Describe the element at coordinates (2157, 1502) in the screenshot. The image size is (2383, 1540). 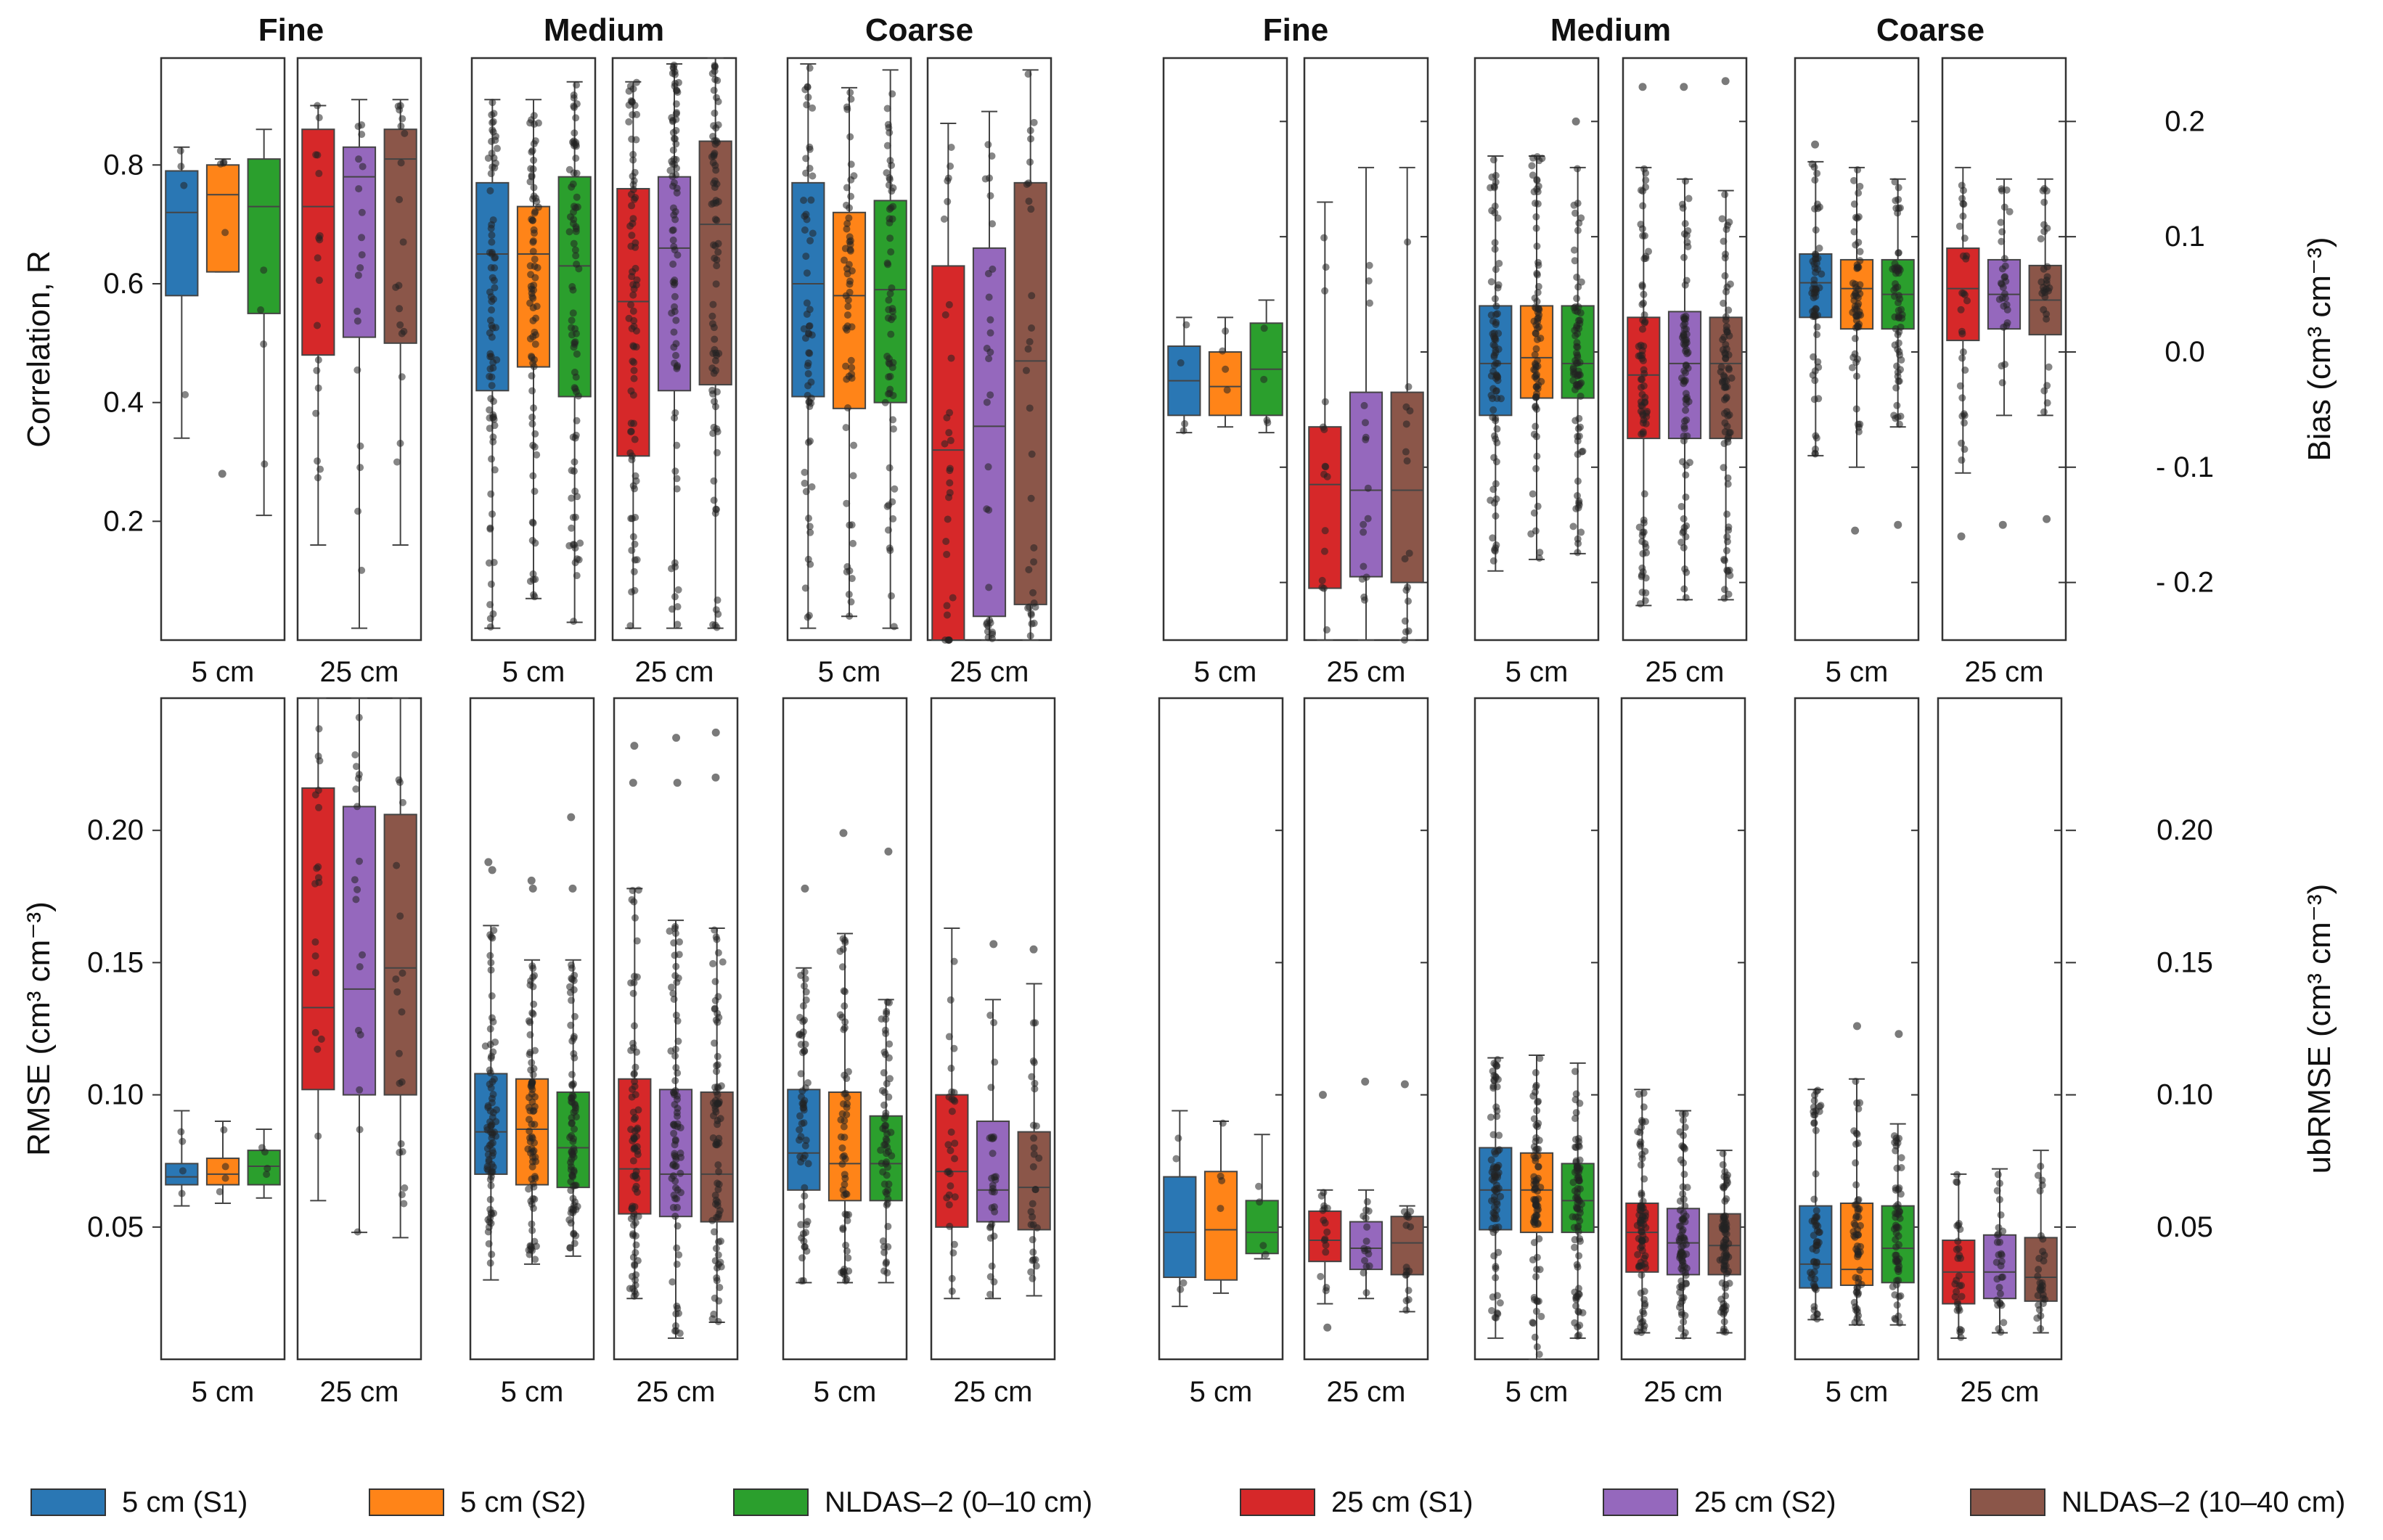
I see `legend-item-nldas-10-40: NLDAS–2 (10–40 cm)` at that location.